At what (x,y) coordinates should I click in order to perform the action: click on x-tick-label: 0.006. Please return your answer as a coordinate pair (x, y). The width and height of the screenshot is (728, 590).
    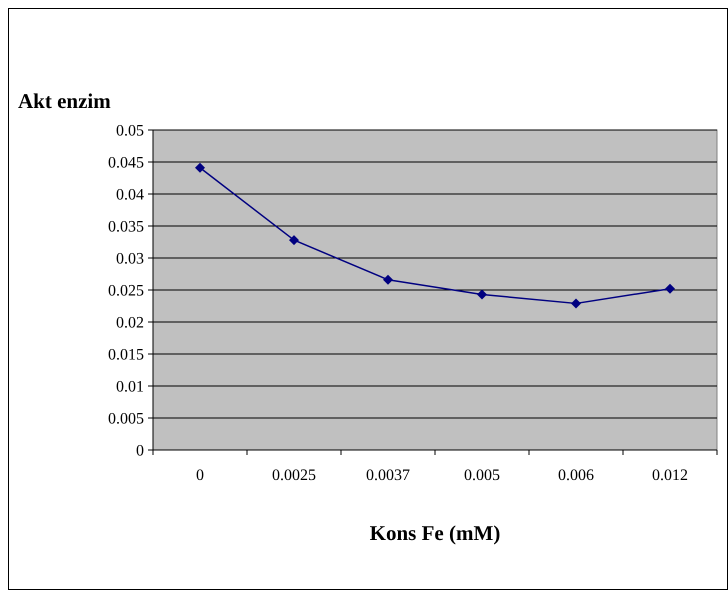
    Looking at the image, I should click on (576, 475).